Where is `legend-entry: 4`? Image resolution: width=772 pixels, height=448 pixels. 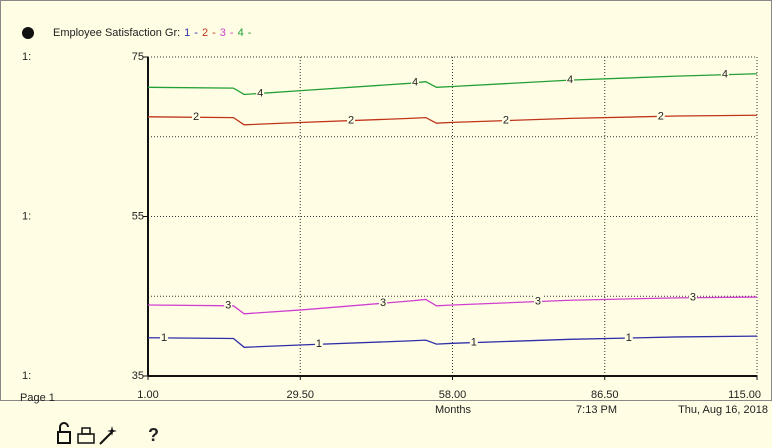 legend-entry: 4 is located at coordinates (241, 33).